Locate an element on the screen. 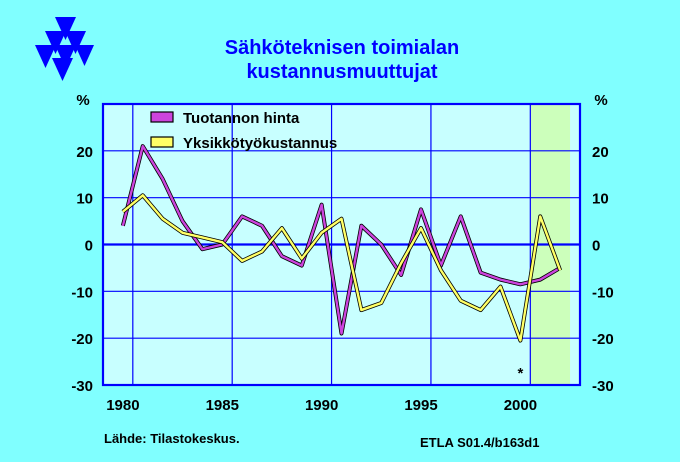  x-tick-label: 1990 is located at coordinates (321, 405).